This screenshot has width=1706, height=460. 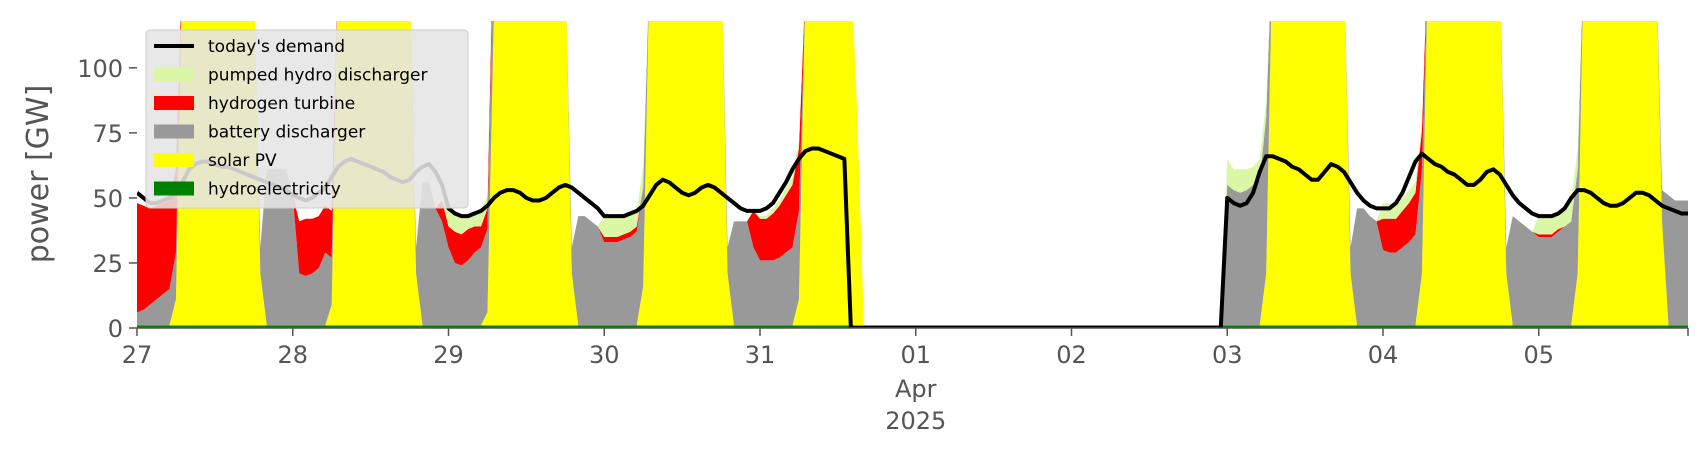 I want to click on legend-box, so click(x=307, y=119).